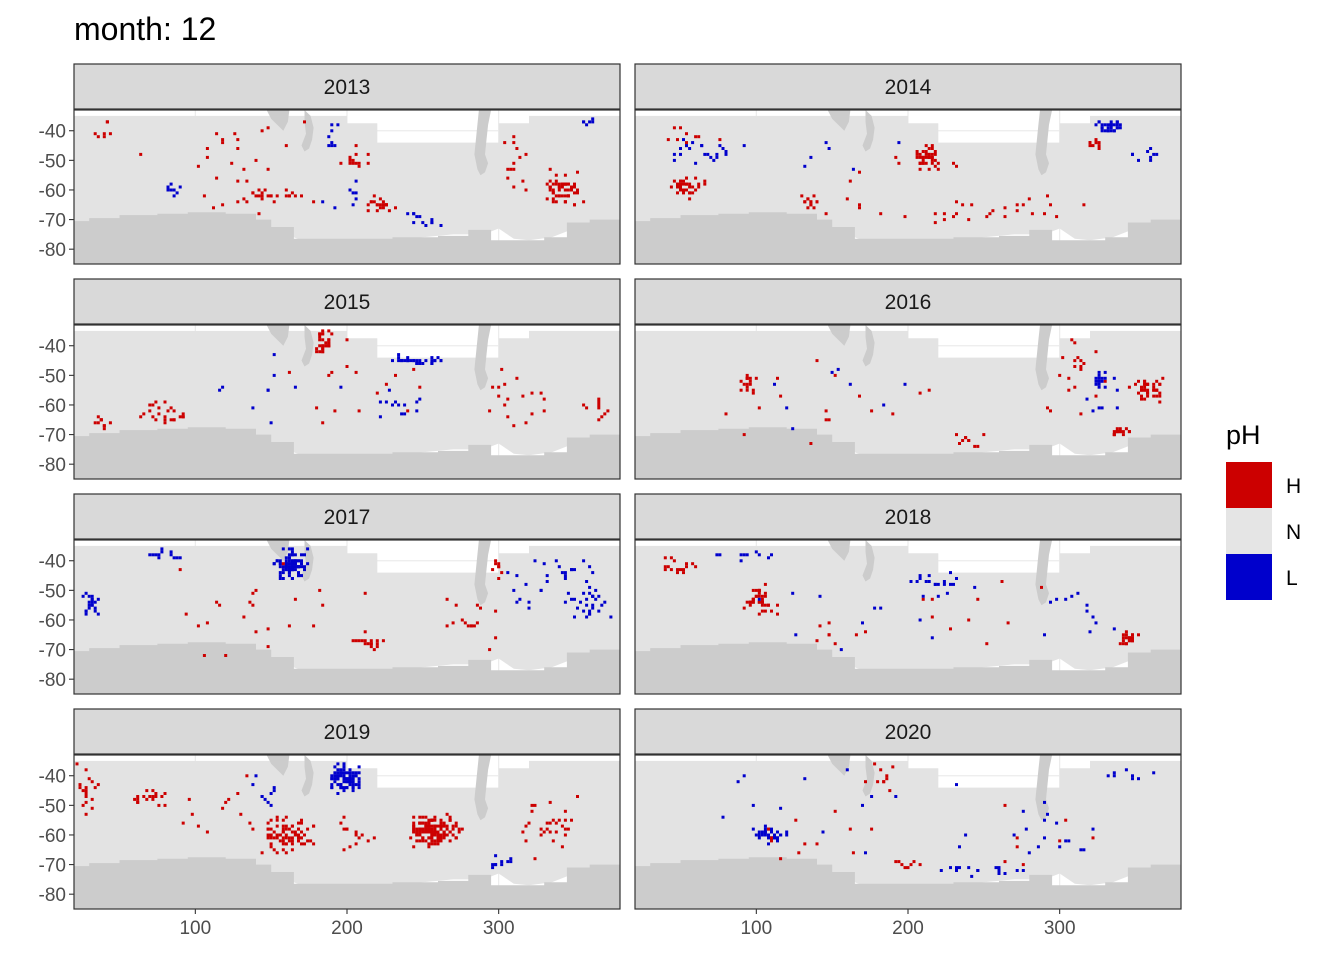  What do you see at coordinates (347, 732) in the screenshot?
I see `facet-strip-label: 2019` at bounding box center [347, 732].